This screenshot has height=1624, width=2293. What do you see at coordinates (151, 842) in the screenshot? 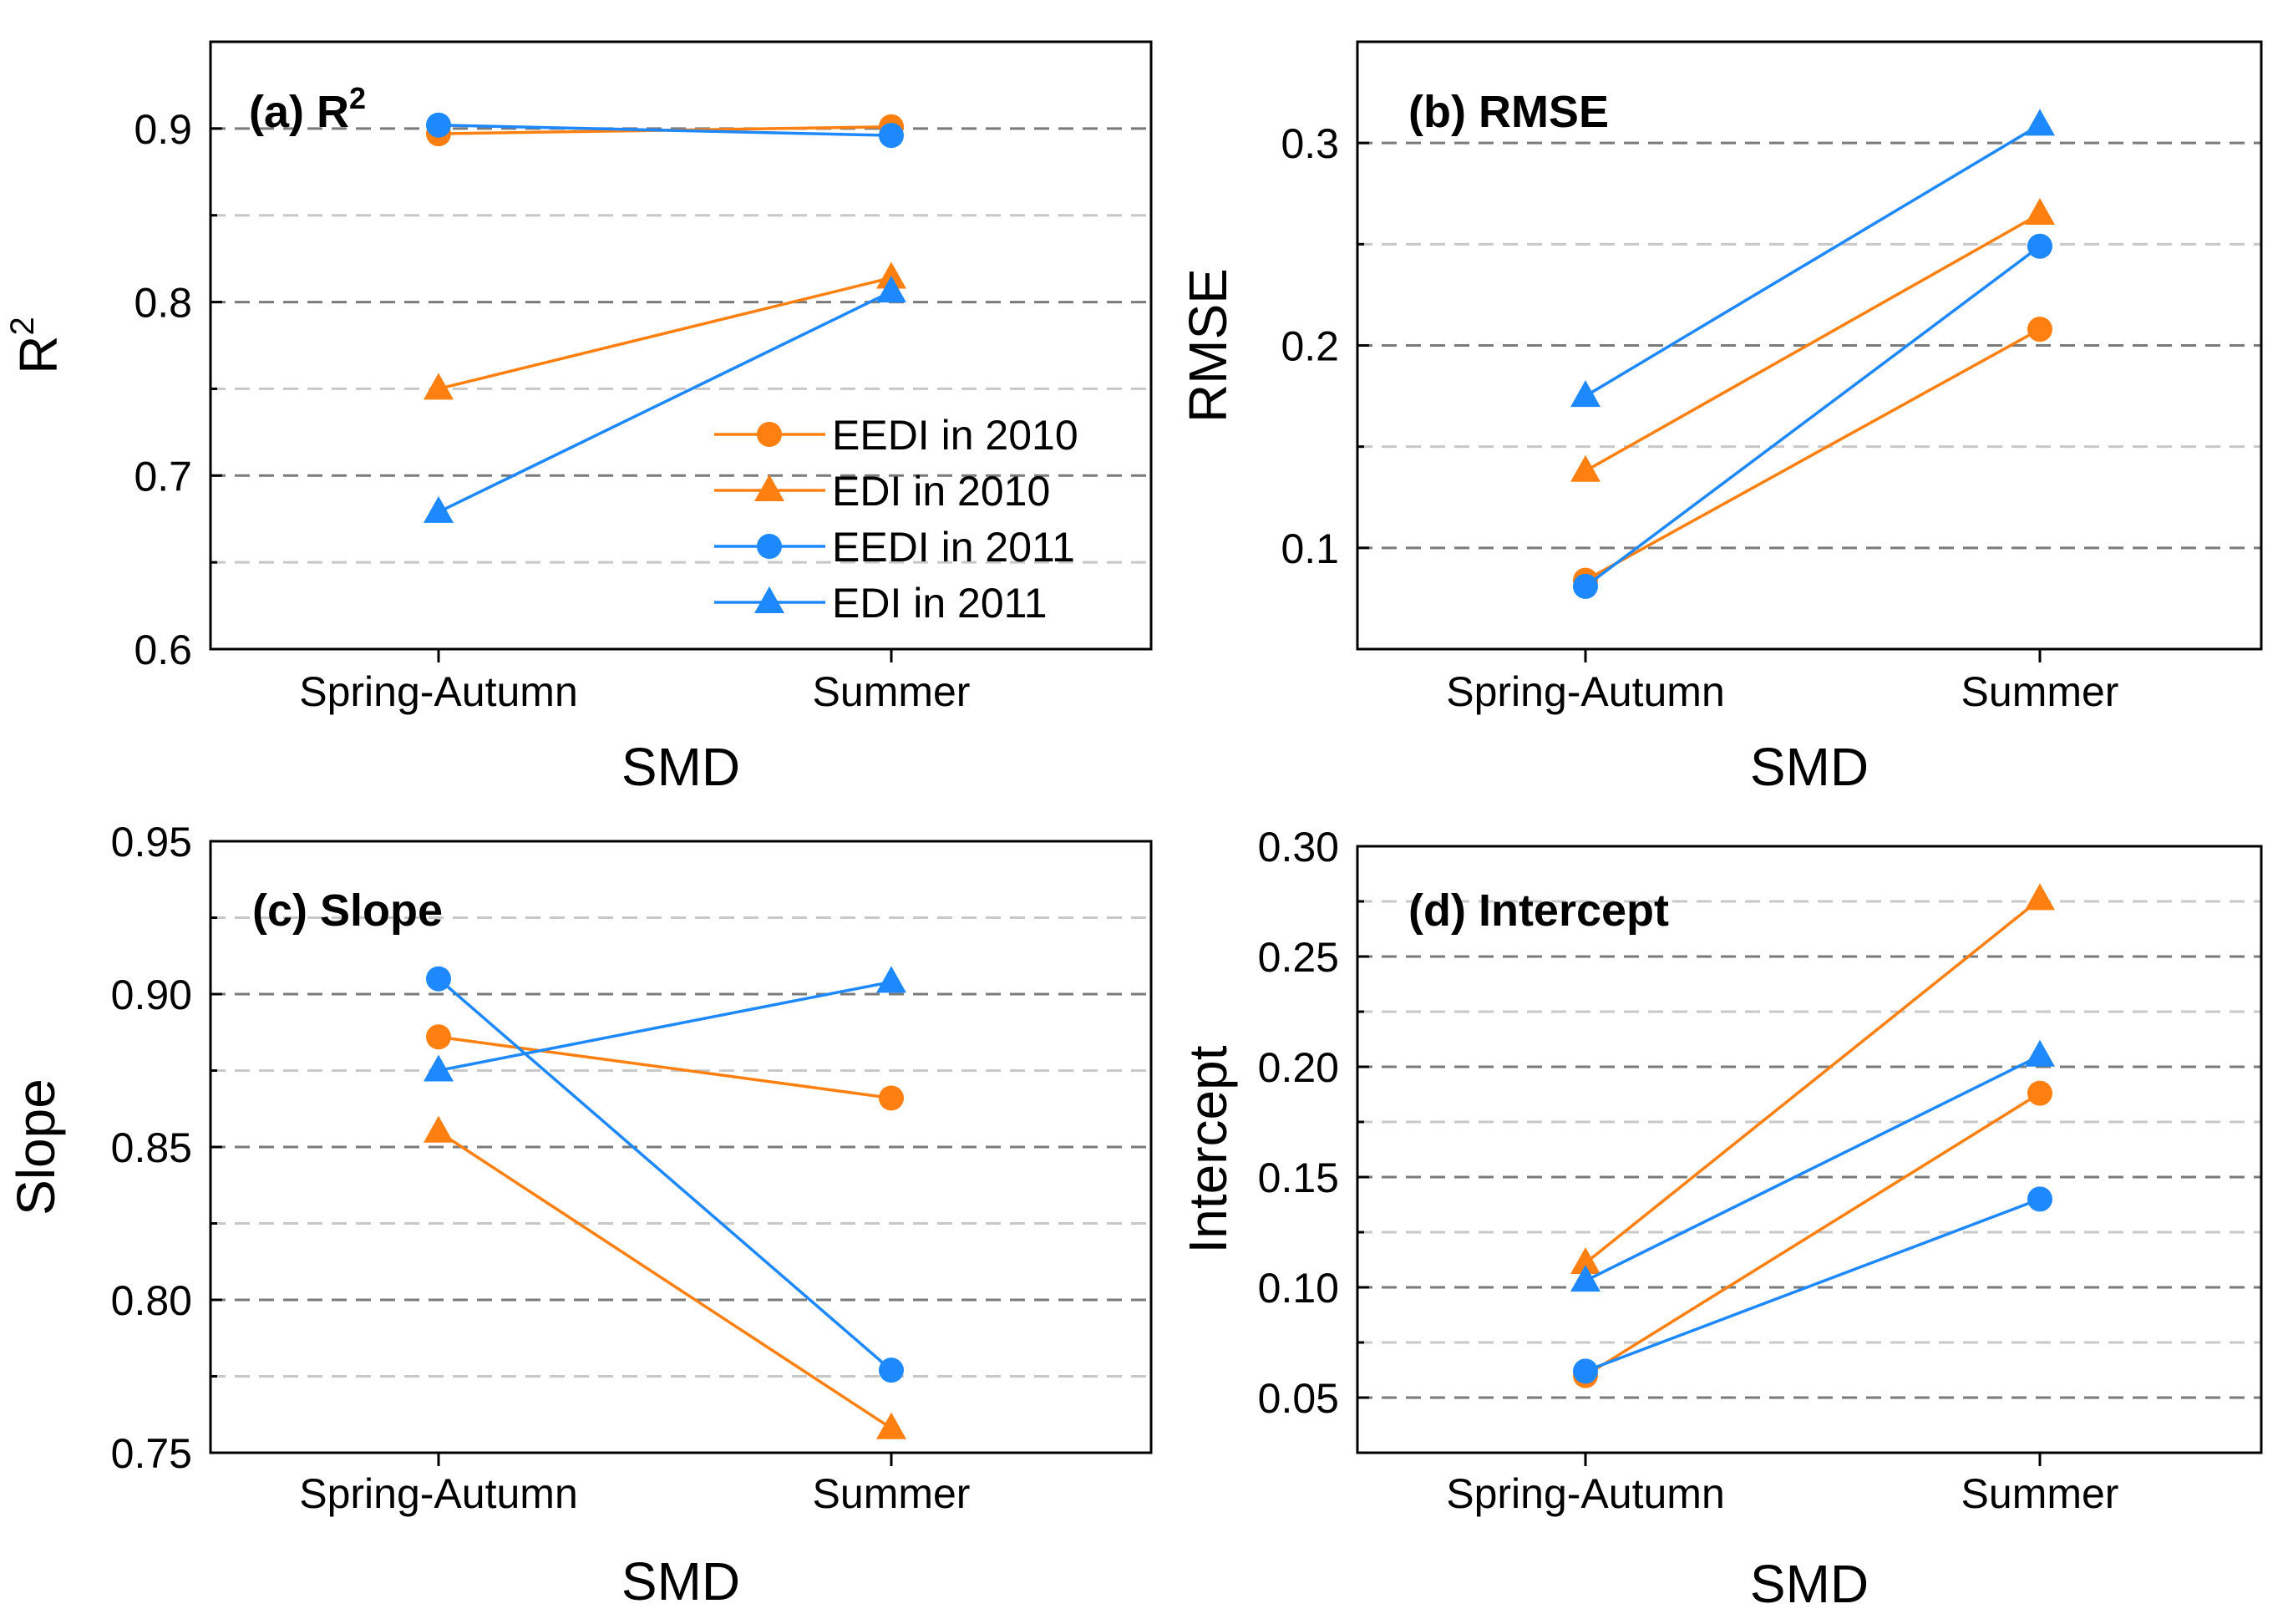
I see `y-tick-label: 0.95` at bounding box center [151, 842].